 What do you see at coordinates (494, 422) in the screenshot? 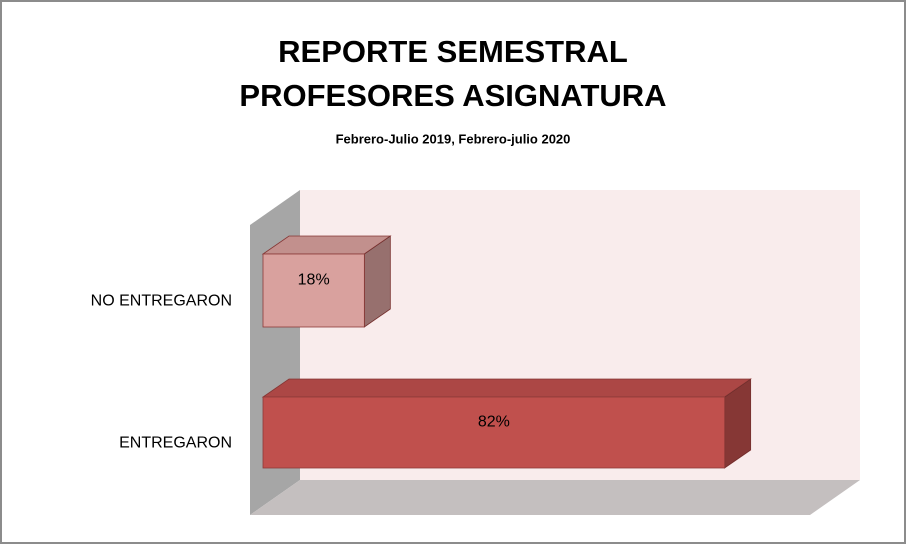
I see `data-label: 82%` at bounding box center [494, 422].